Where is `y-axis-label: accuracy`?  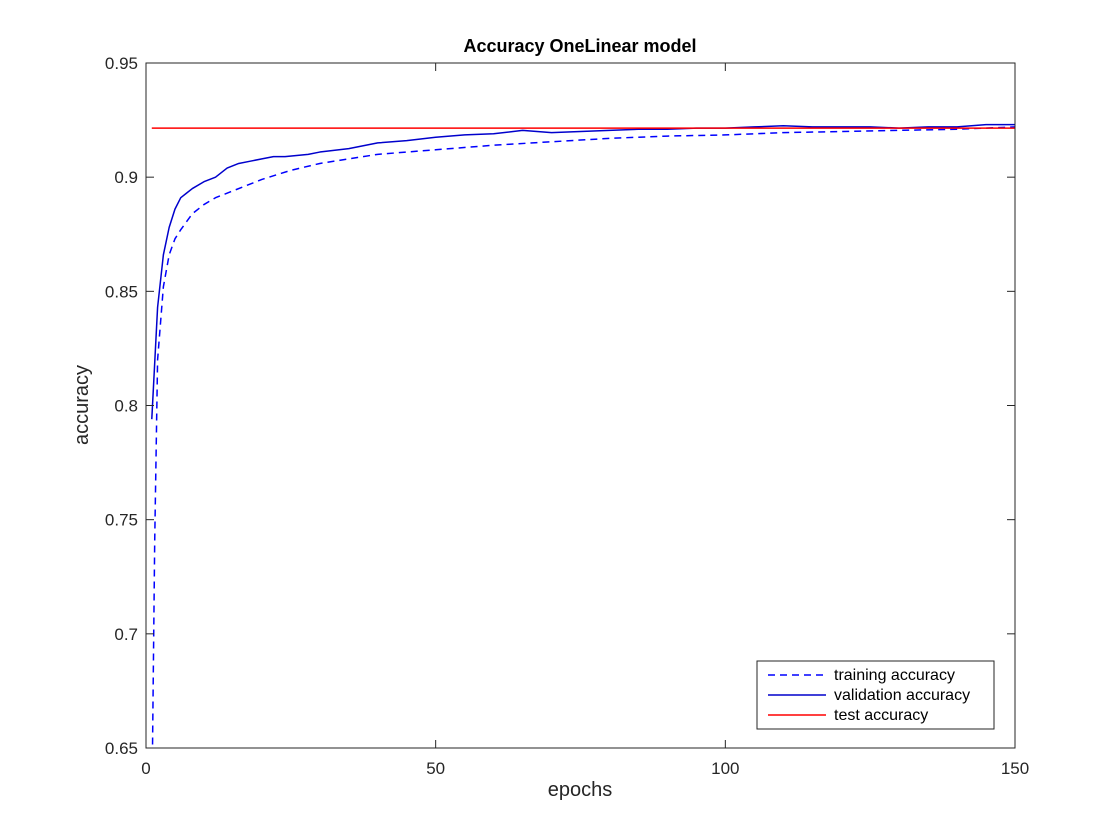 y-axis-label: accuracy is located at coordinates (82, 405).